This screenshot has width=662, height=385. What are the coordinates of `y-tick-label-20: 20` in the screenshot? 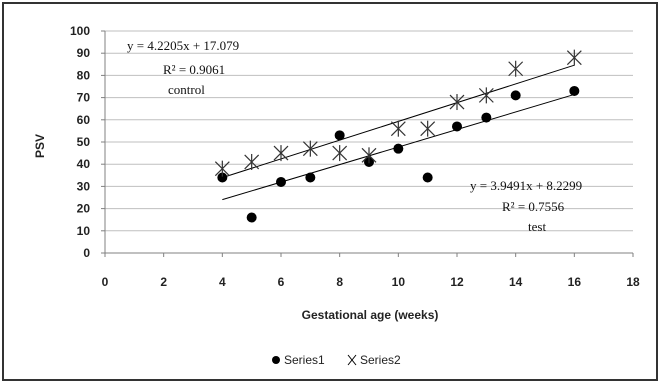 It's located at (84, 209).